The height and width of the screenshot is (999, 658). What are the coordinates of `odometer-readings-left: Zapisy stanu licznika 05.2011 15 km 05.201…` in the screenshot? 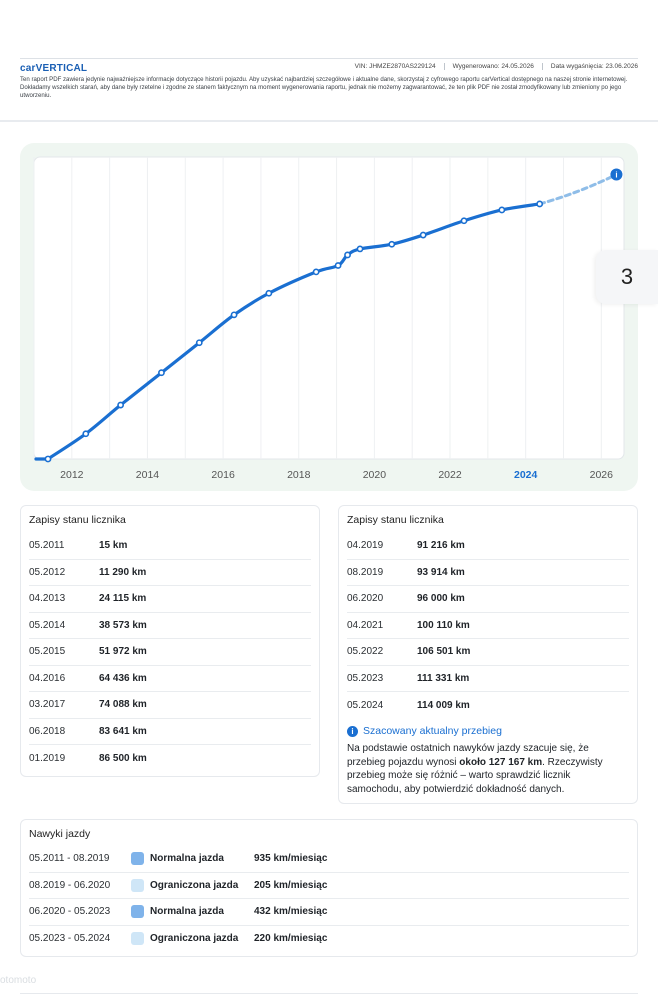 It's located at (170, 641).